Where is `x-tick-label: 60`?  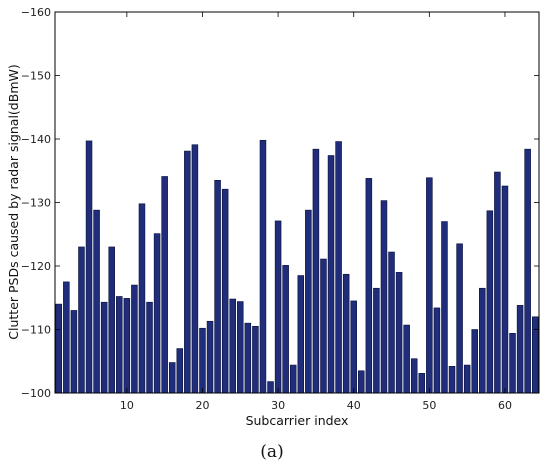 x-tick-label: 60 is located at coordinates (505, 405).